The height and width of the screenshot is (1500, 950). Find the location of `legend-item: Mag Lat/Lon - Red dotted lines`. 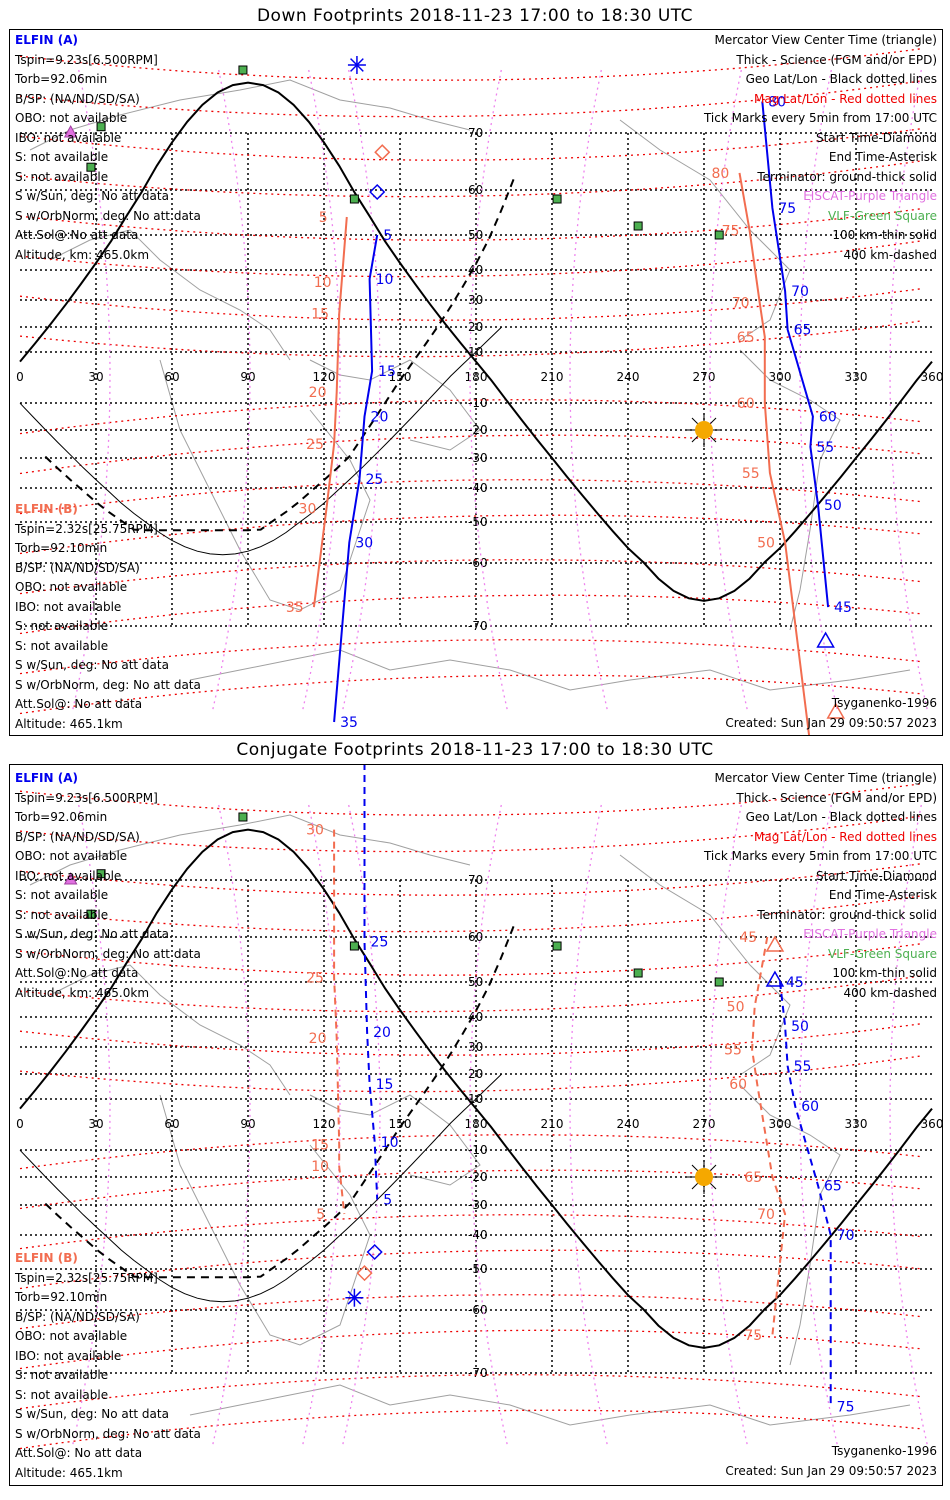

legend-item: Mag Lat/Lon - Red dotted lines is located at coordinates (845, 836).